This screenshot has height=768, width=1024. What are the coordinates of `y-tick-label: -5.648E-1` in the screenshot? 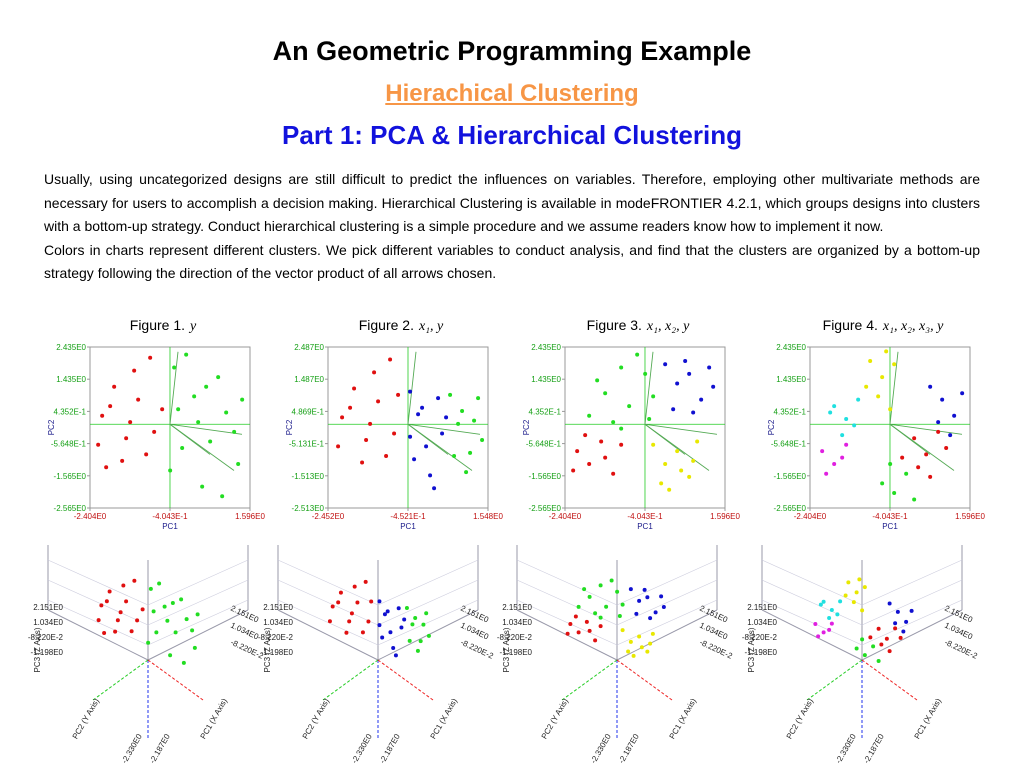 It's located at (789, 444).